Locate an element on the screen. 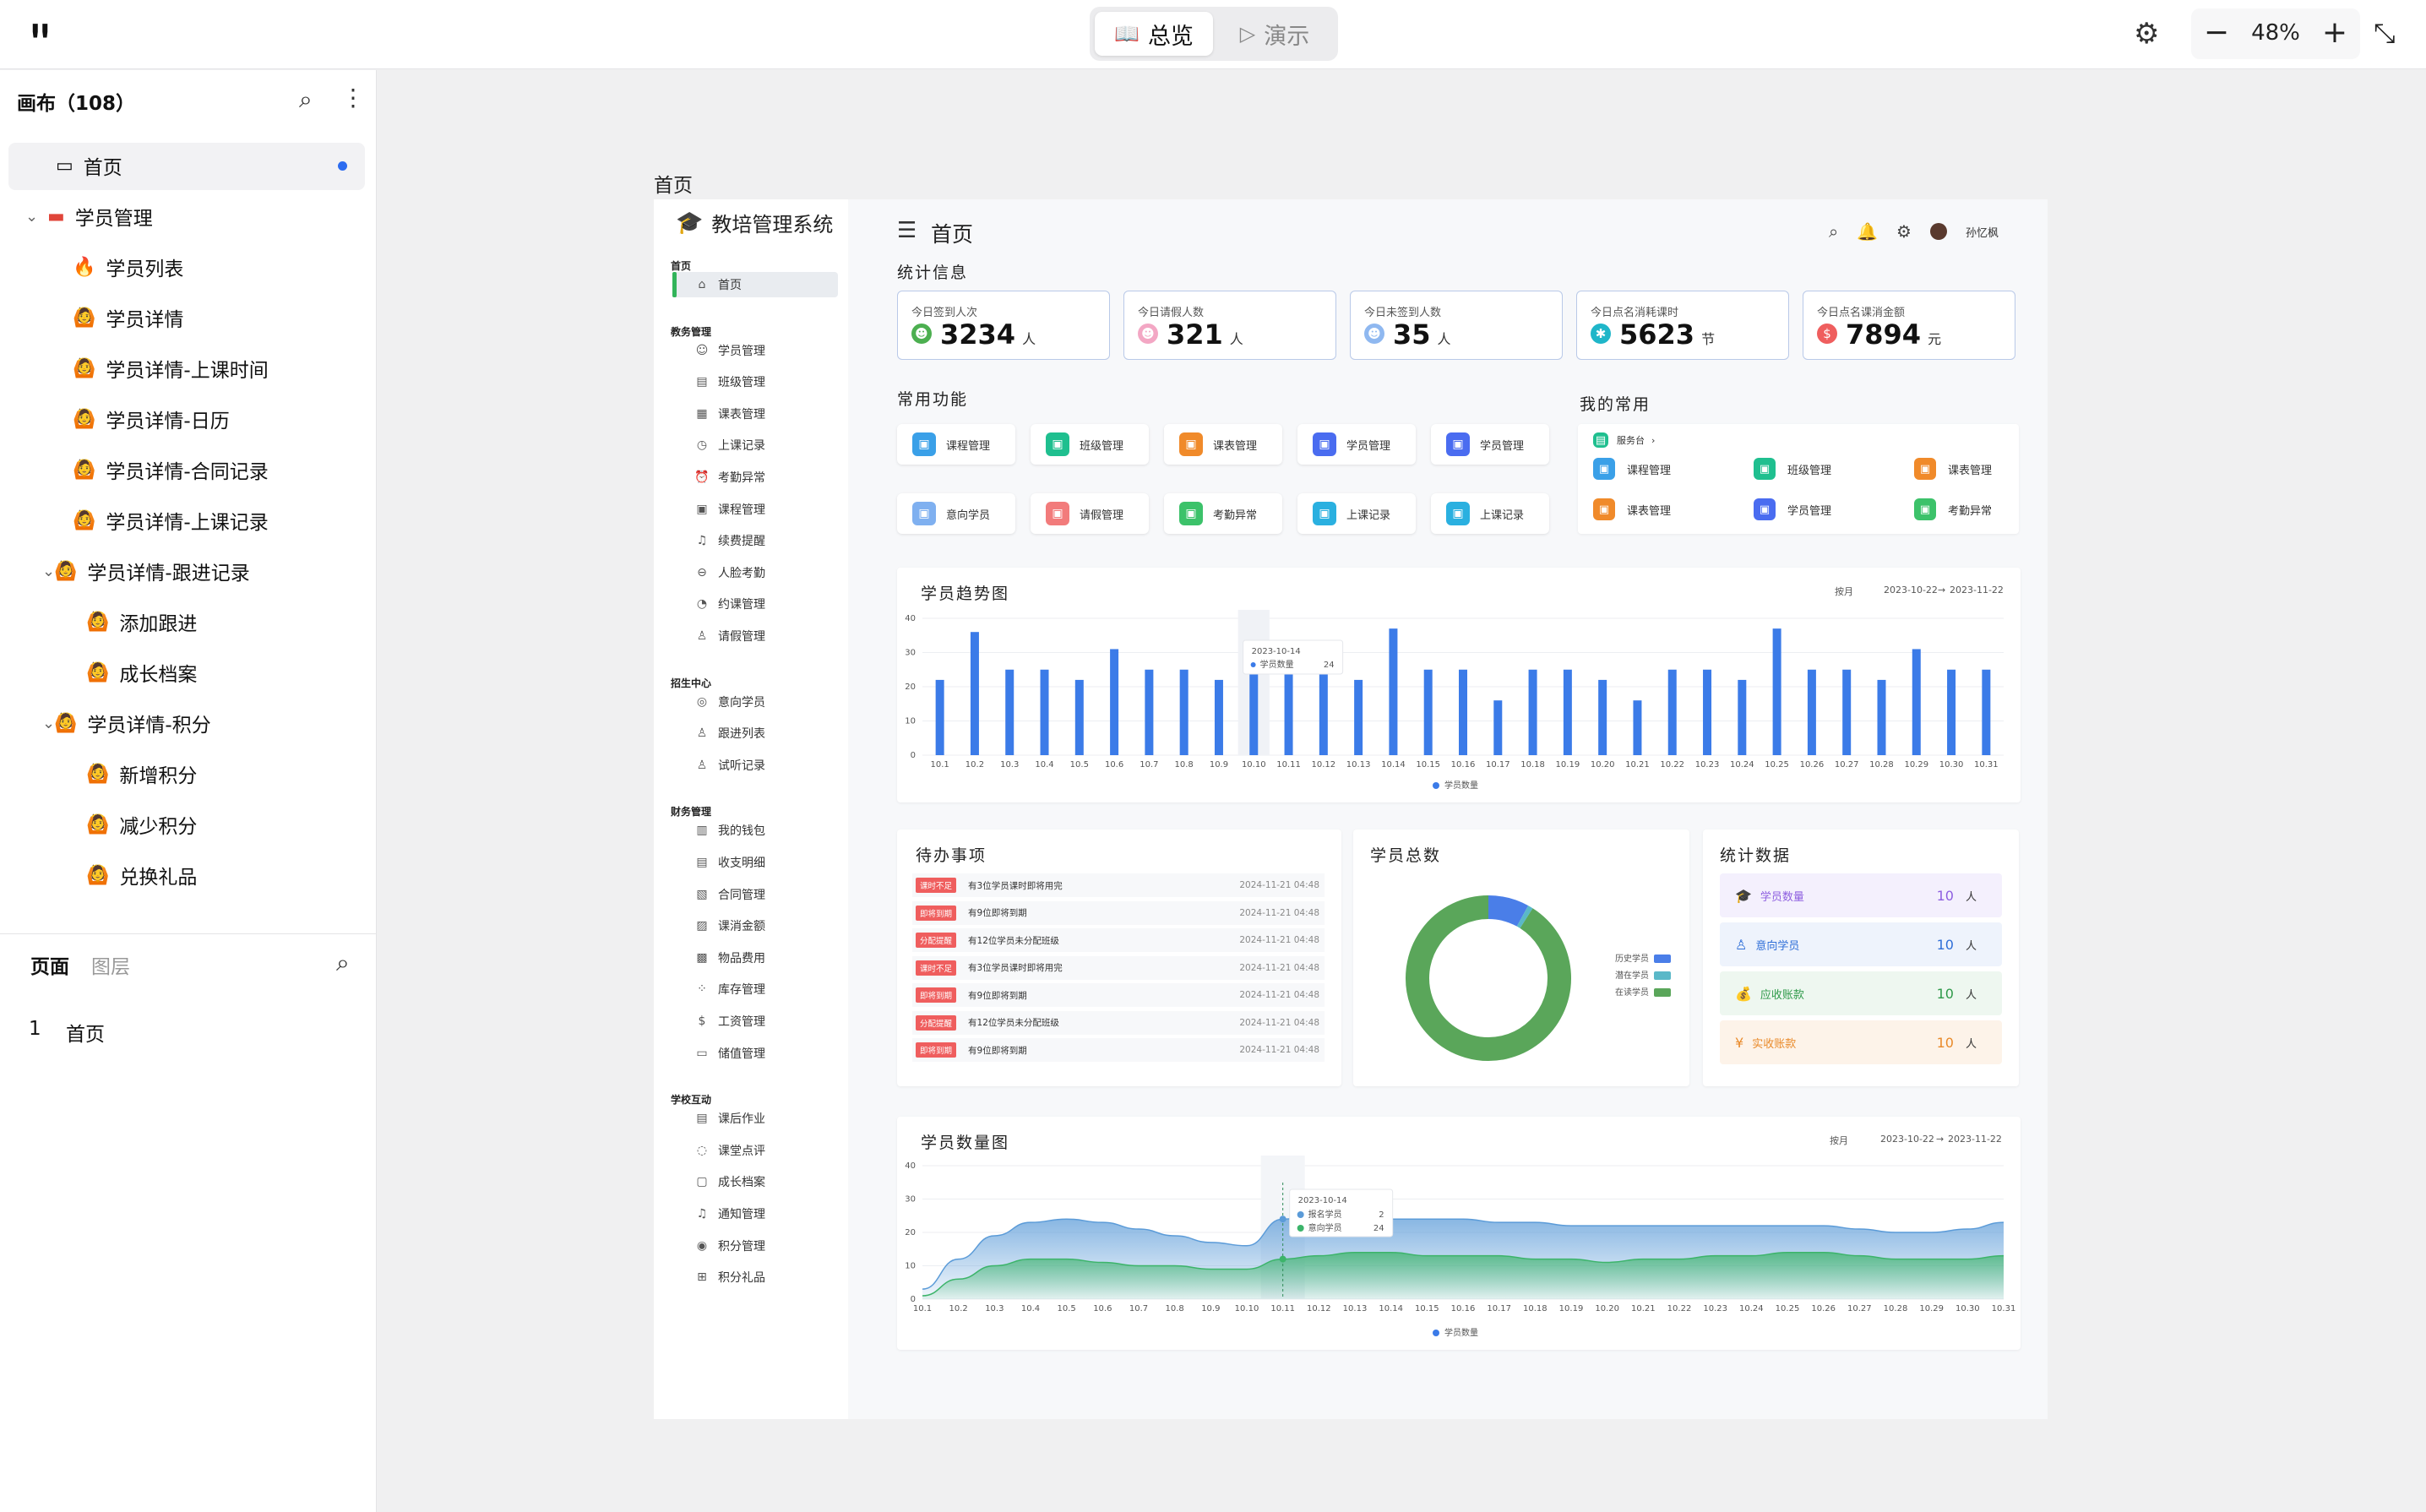  count-range-start: 2023-10-22 is located at coordinates (1907, 1139).